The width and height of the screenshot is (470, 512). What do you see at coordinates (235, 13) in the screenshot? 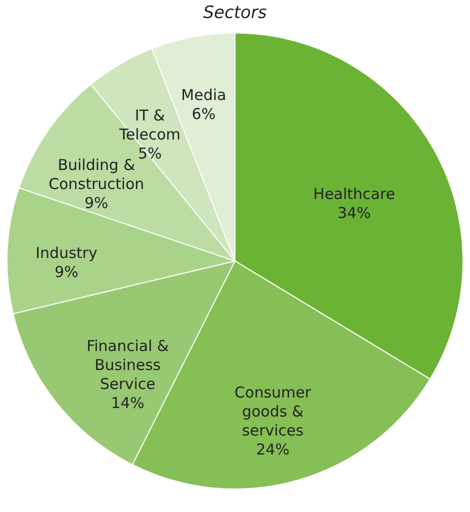
I see `chart-title: Sectors` at bounding box center [235, 13].